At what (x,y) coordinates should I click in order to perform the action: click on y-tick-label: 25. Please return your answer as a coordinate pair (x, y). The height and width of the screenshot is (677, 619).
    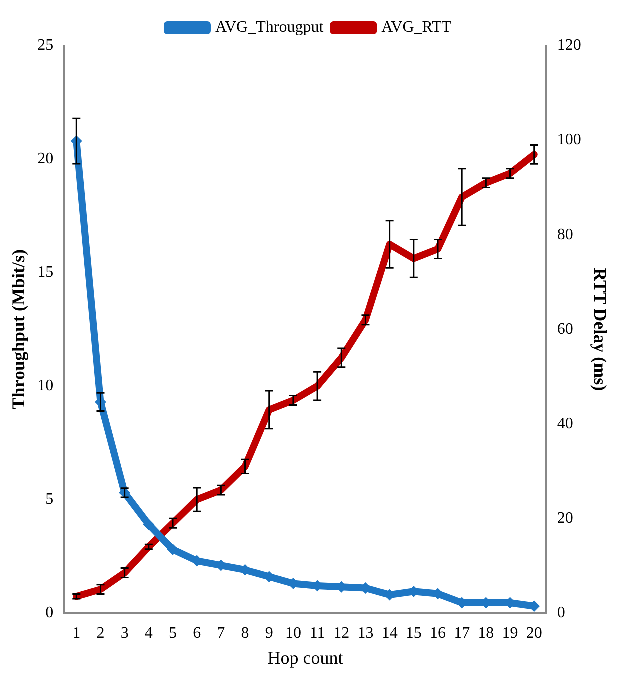
    Looking at the image, I should click on (46, 45).